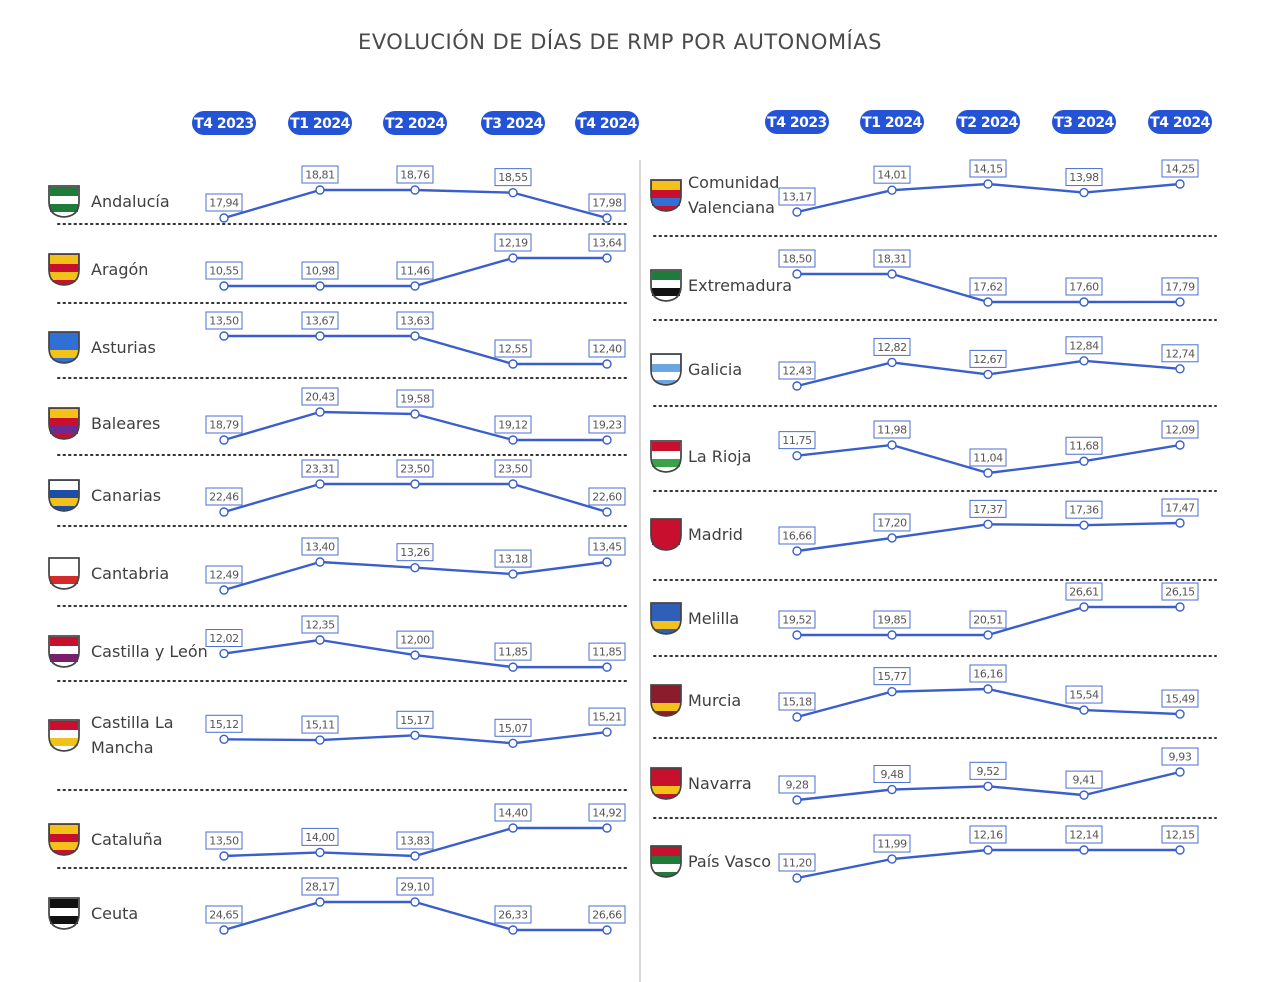 The image size is (1280, 982). I want to click on data-label: 28,17, so click(320, 887).